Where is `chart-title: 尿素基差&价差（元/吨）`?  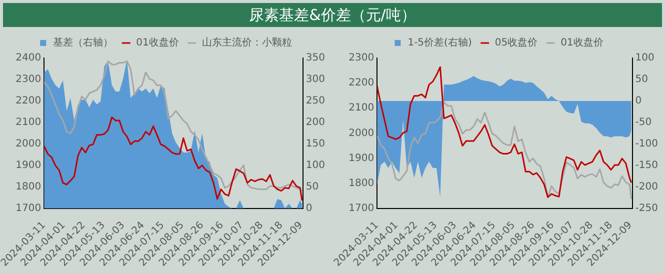 chart-title: 尿素基差&价差（元/吨） is located at coordinates (332, 15).